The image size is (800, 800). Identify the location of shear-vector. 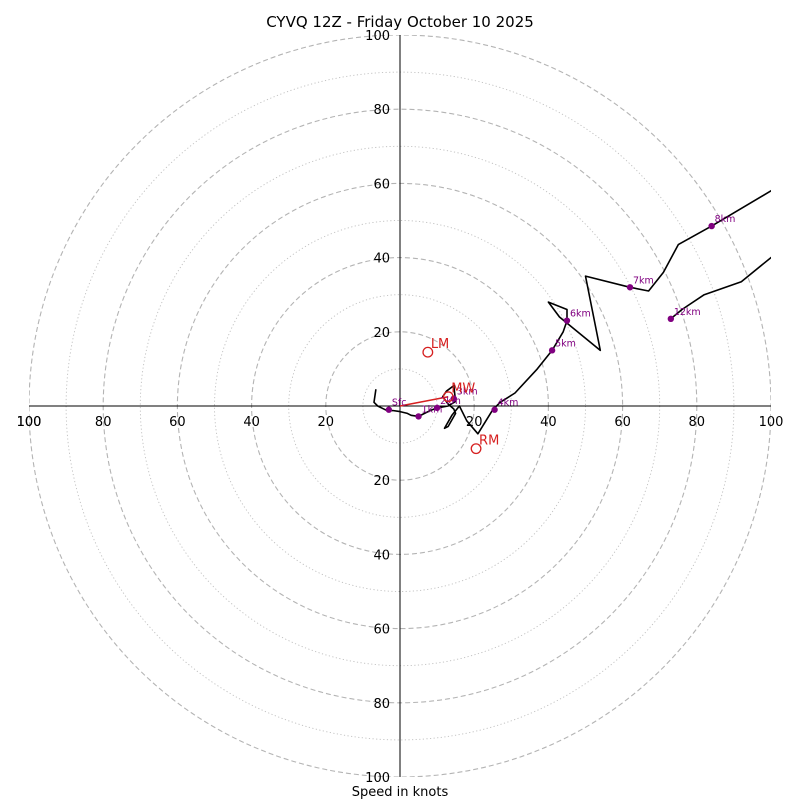
(424, 401).